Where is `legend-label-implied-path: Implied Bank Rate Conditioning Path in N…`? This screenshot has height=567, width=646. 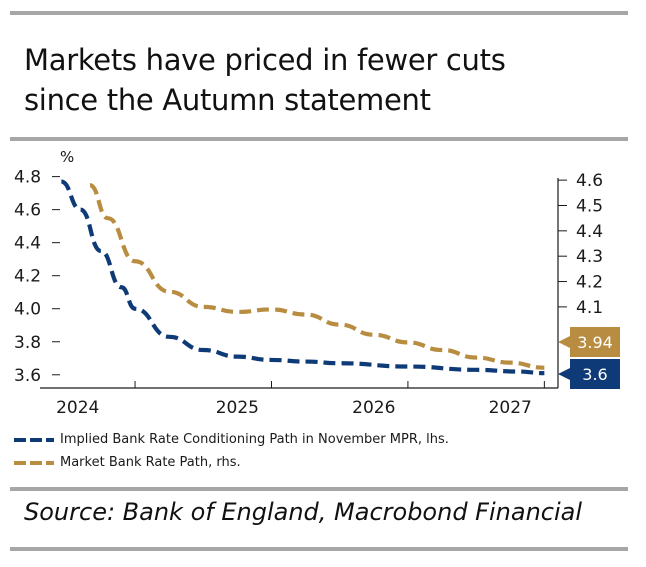 legend-label-implied-path: Implied Bank Rate Conditioning Path in N… is located at coordinates (254, 439).